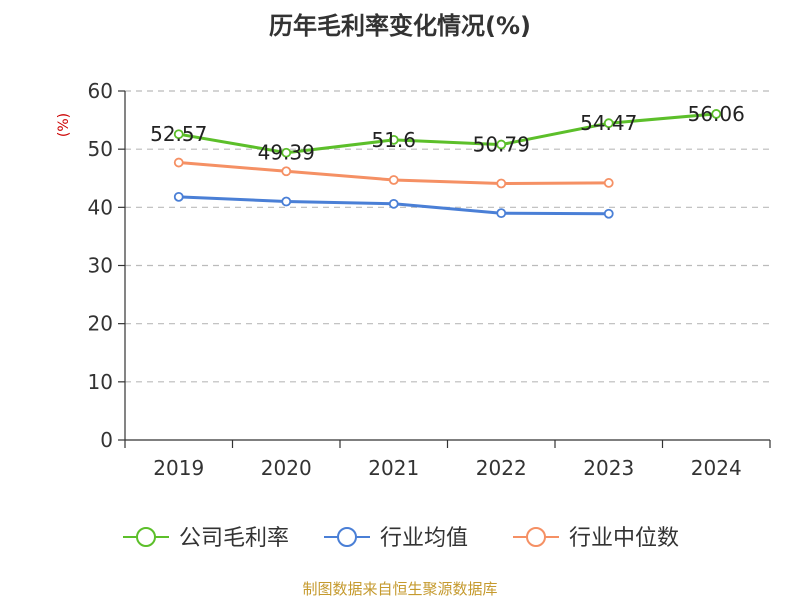 The height and width of the screenshot is (604, 800). Describe the element at coordinates (178, 196) in the screenshot. I see `data-point-1-2019` at that location.